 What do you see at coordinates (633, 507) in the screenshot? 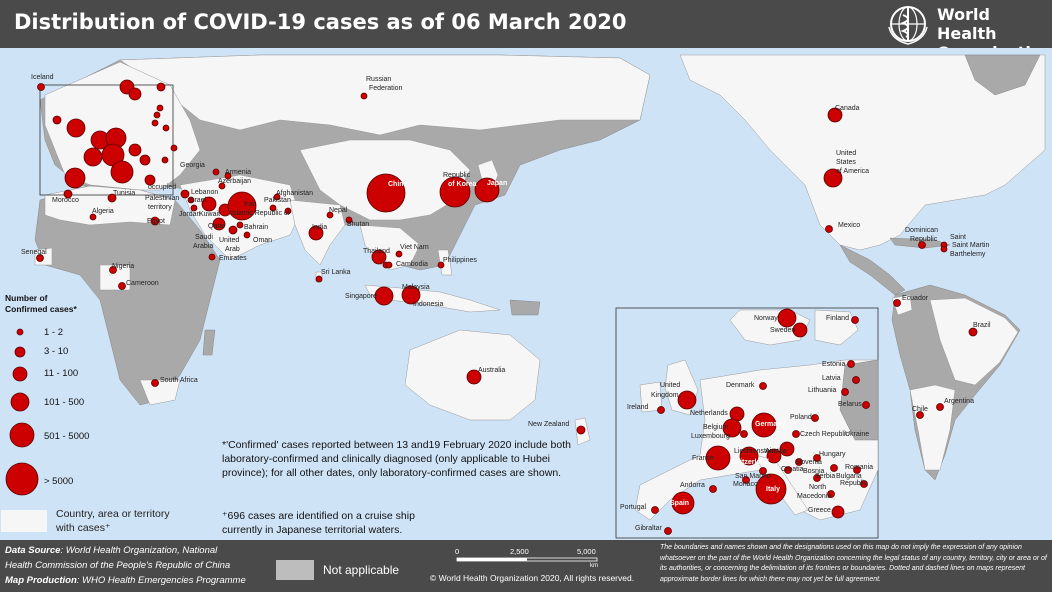
I see `label-portugal: Portugal` at bounding box center [633, 507].